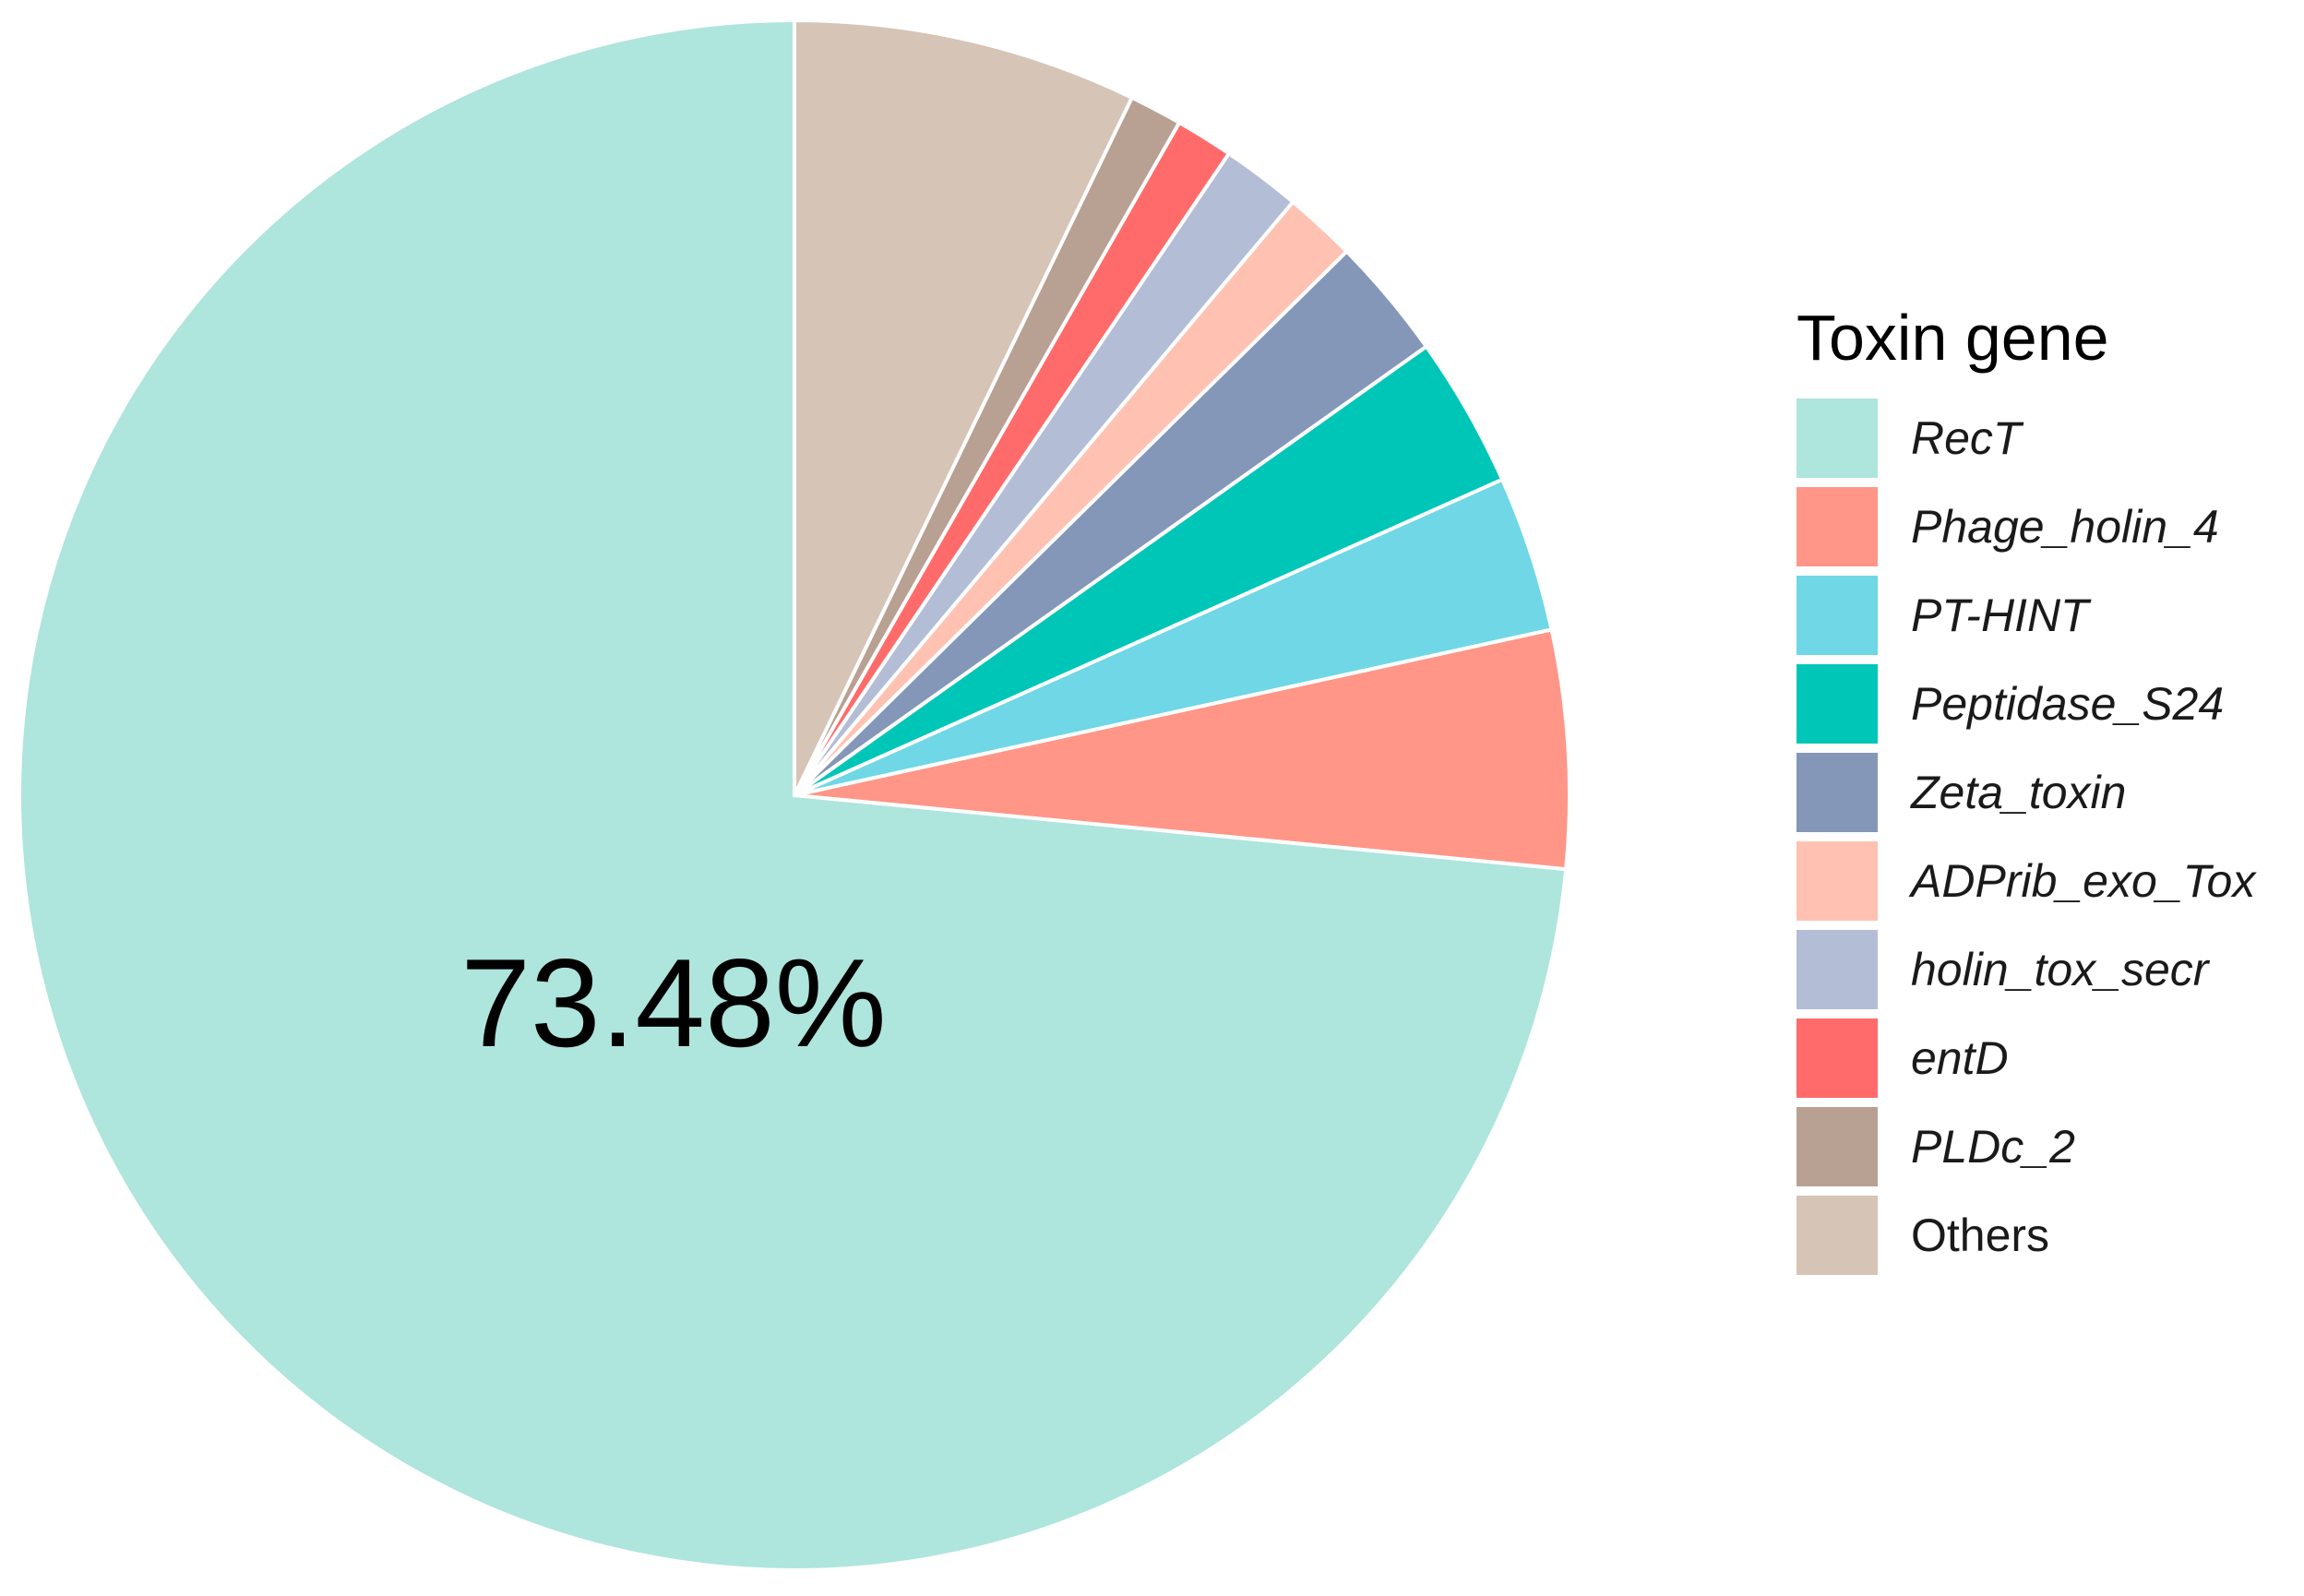  What do you see at coordinates (1993, 1147) in the screenshot?
I see `legend-label-pldc-2: PLDc_2` at bounding box center [1993, 1147].